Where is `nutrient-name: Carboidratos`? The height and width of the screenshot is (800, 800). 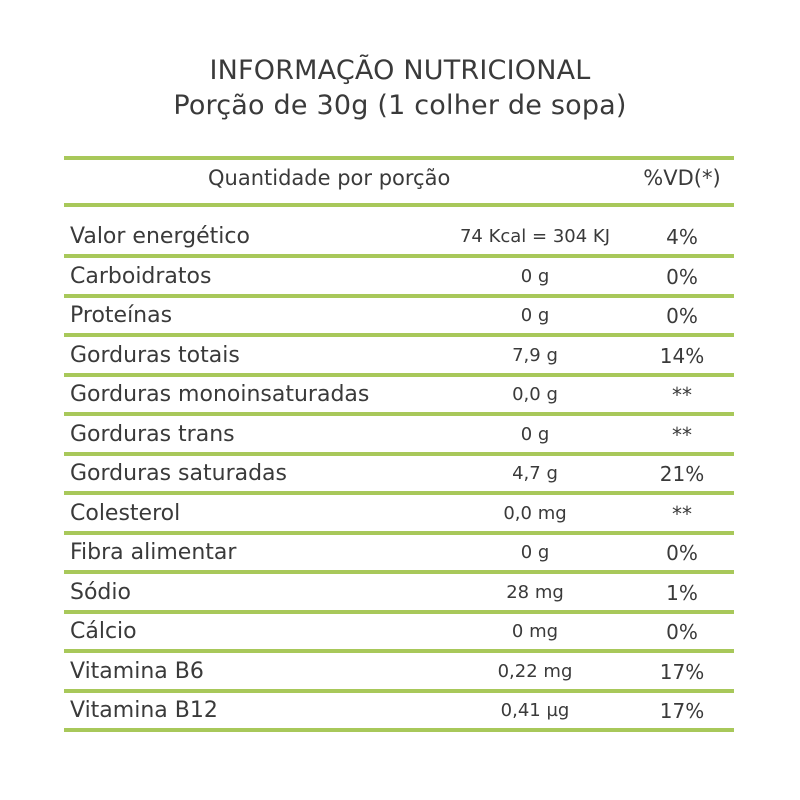 nutrient-name: Carboidratos is located at coordinates (141, 276).